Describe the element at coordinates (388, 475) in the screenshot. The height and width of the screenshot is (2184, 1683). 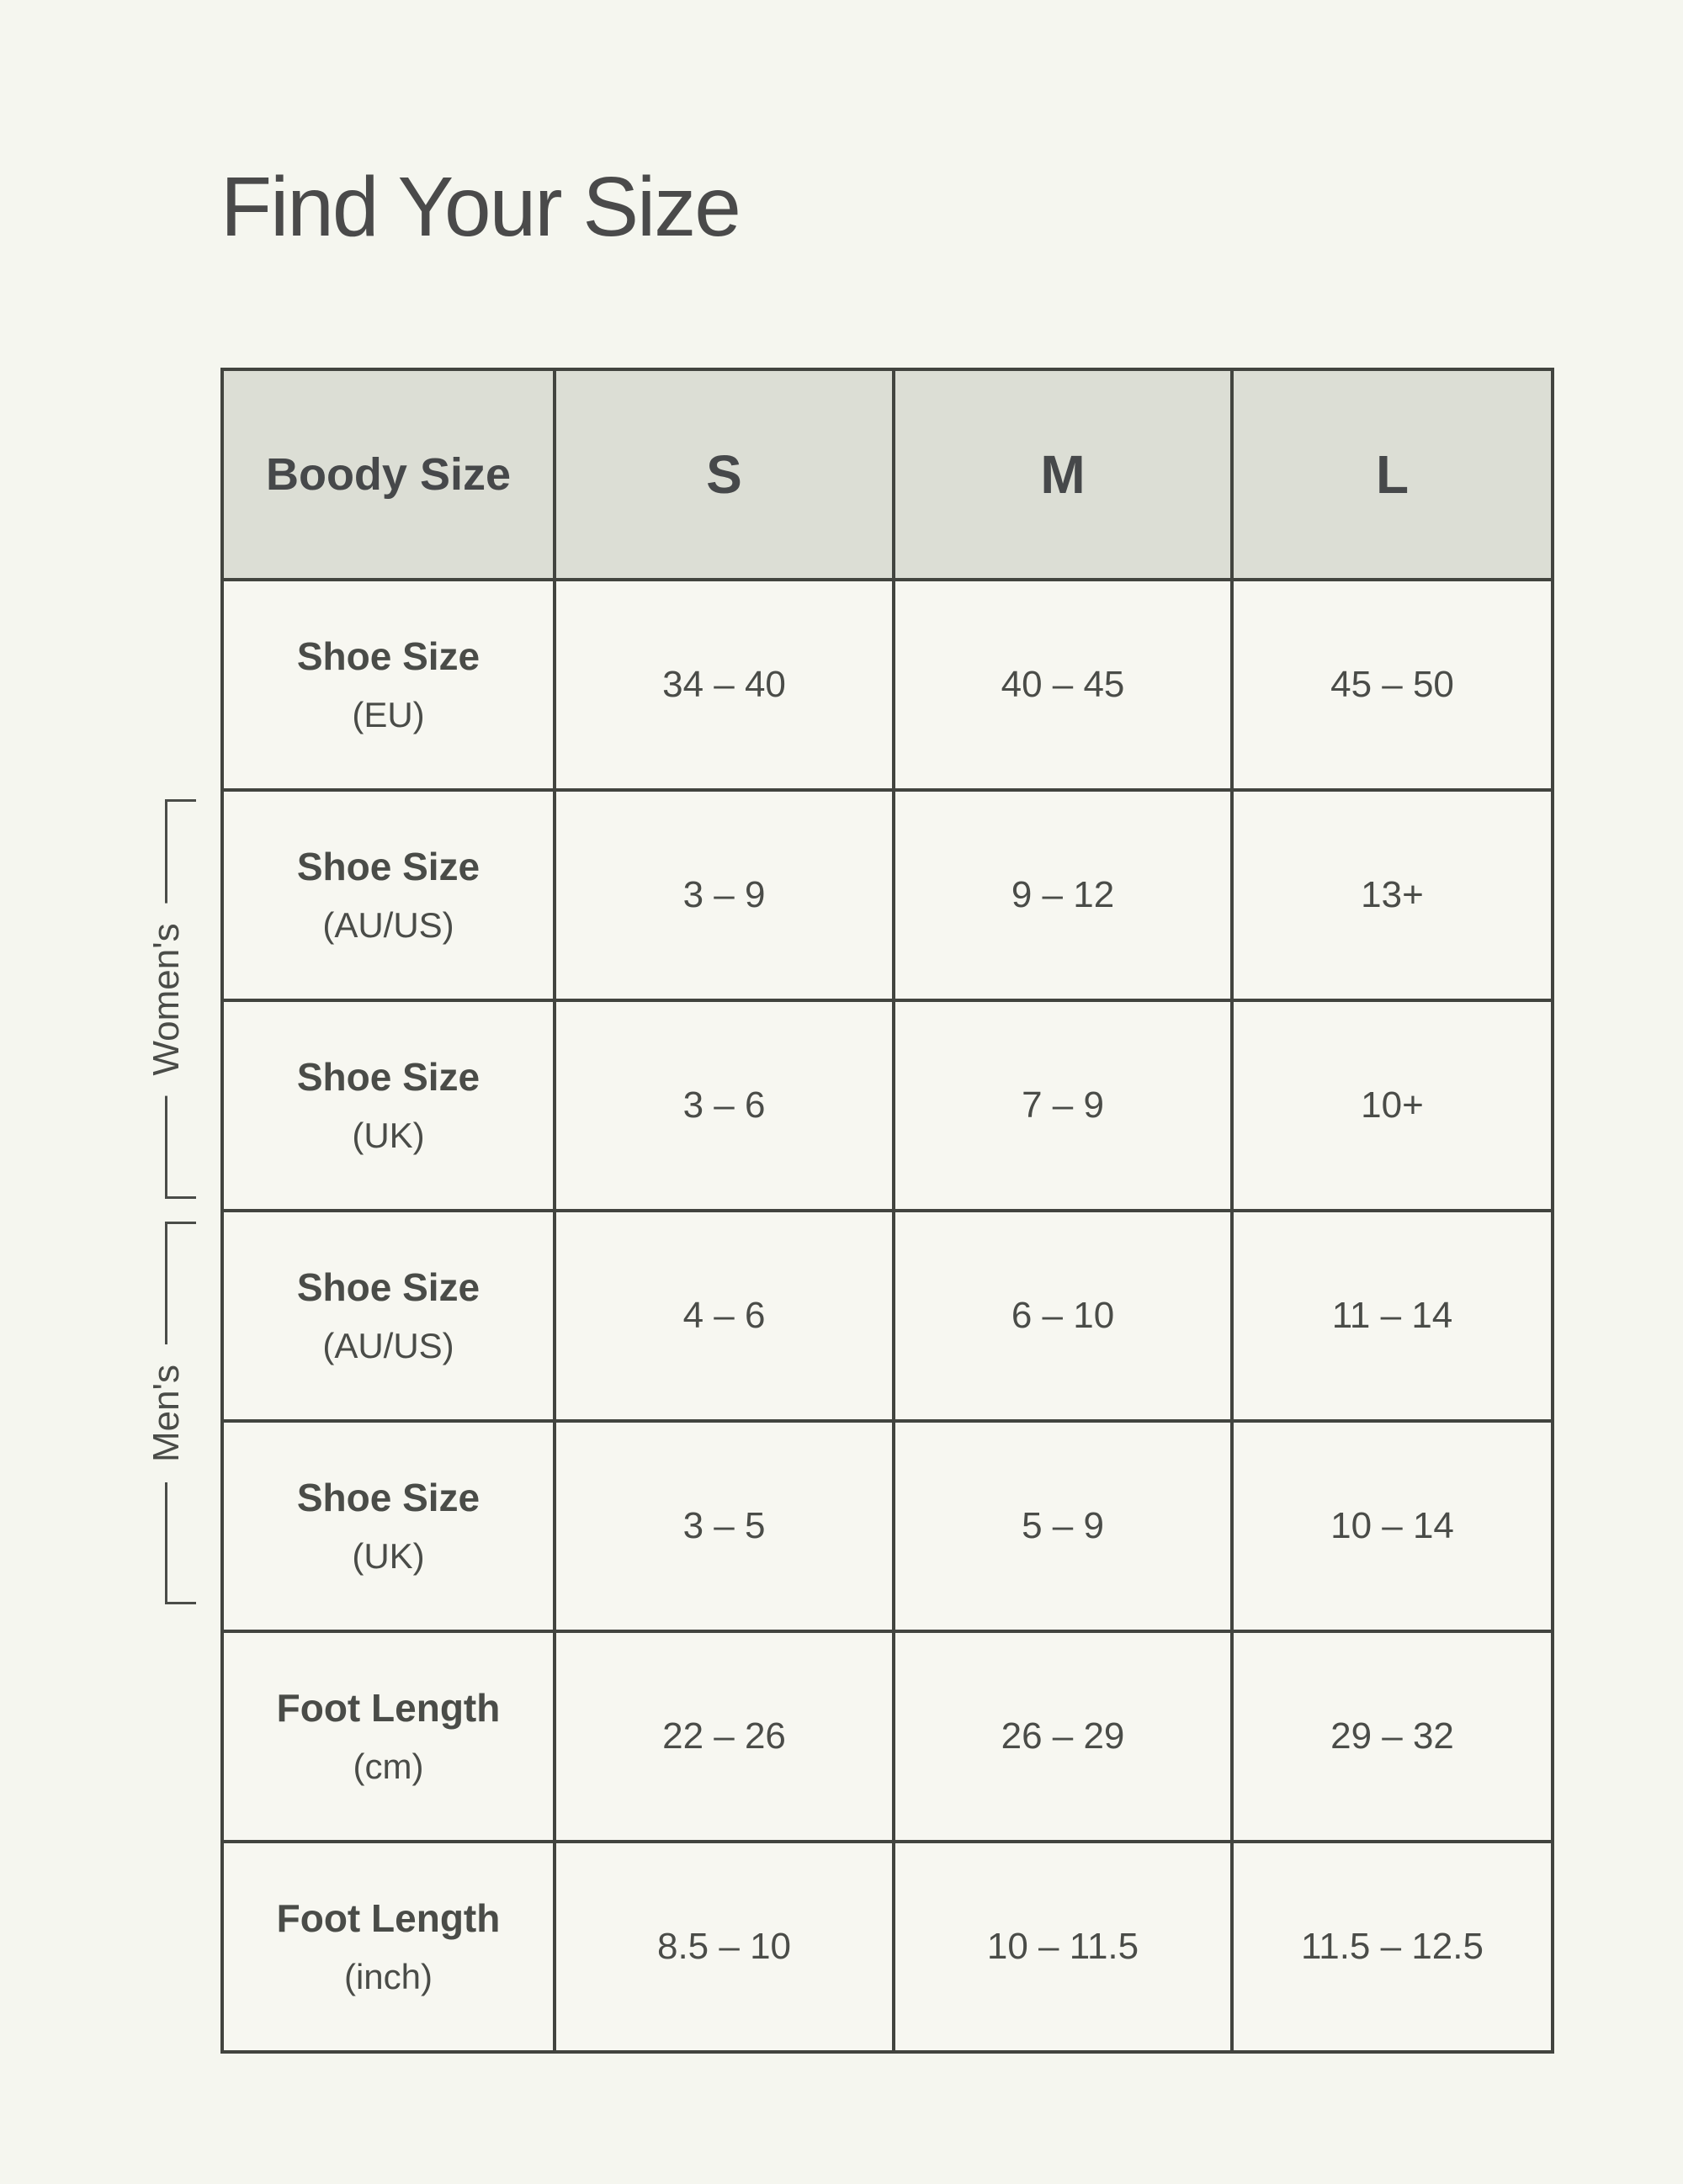
I see `header-cell-boody-size: Boody Size` at that location.